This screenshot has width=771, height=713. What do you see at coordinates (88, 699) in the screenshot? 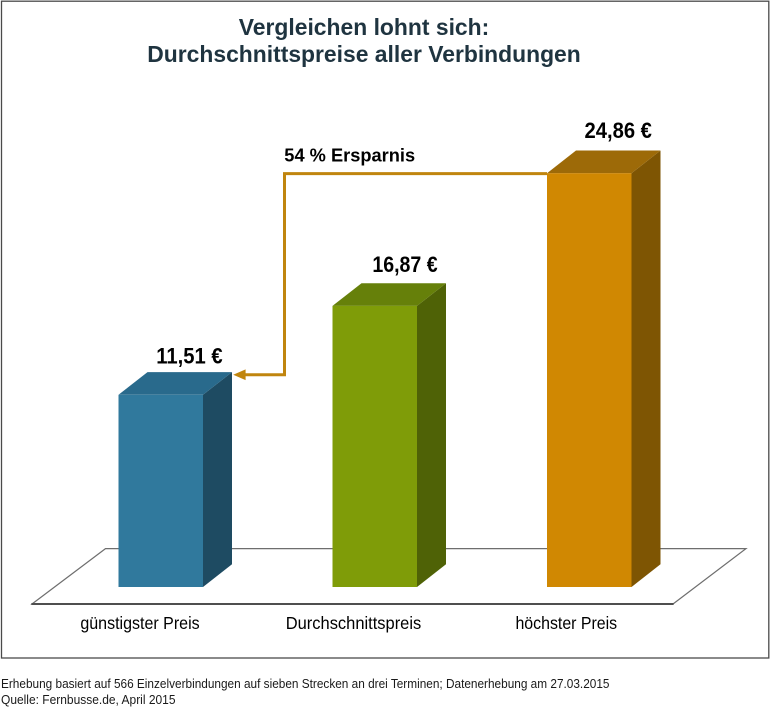
I see `svg-text:Quelle: Fernbusse.de, April 20: Quelle: Fernbusse.de, April 2015` at bounding box center [88, 699].